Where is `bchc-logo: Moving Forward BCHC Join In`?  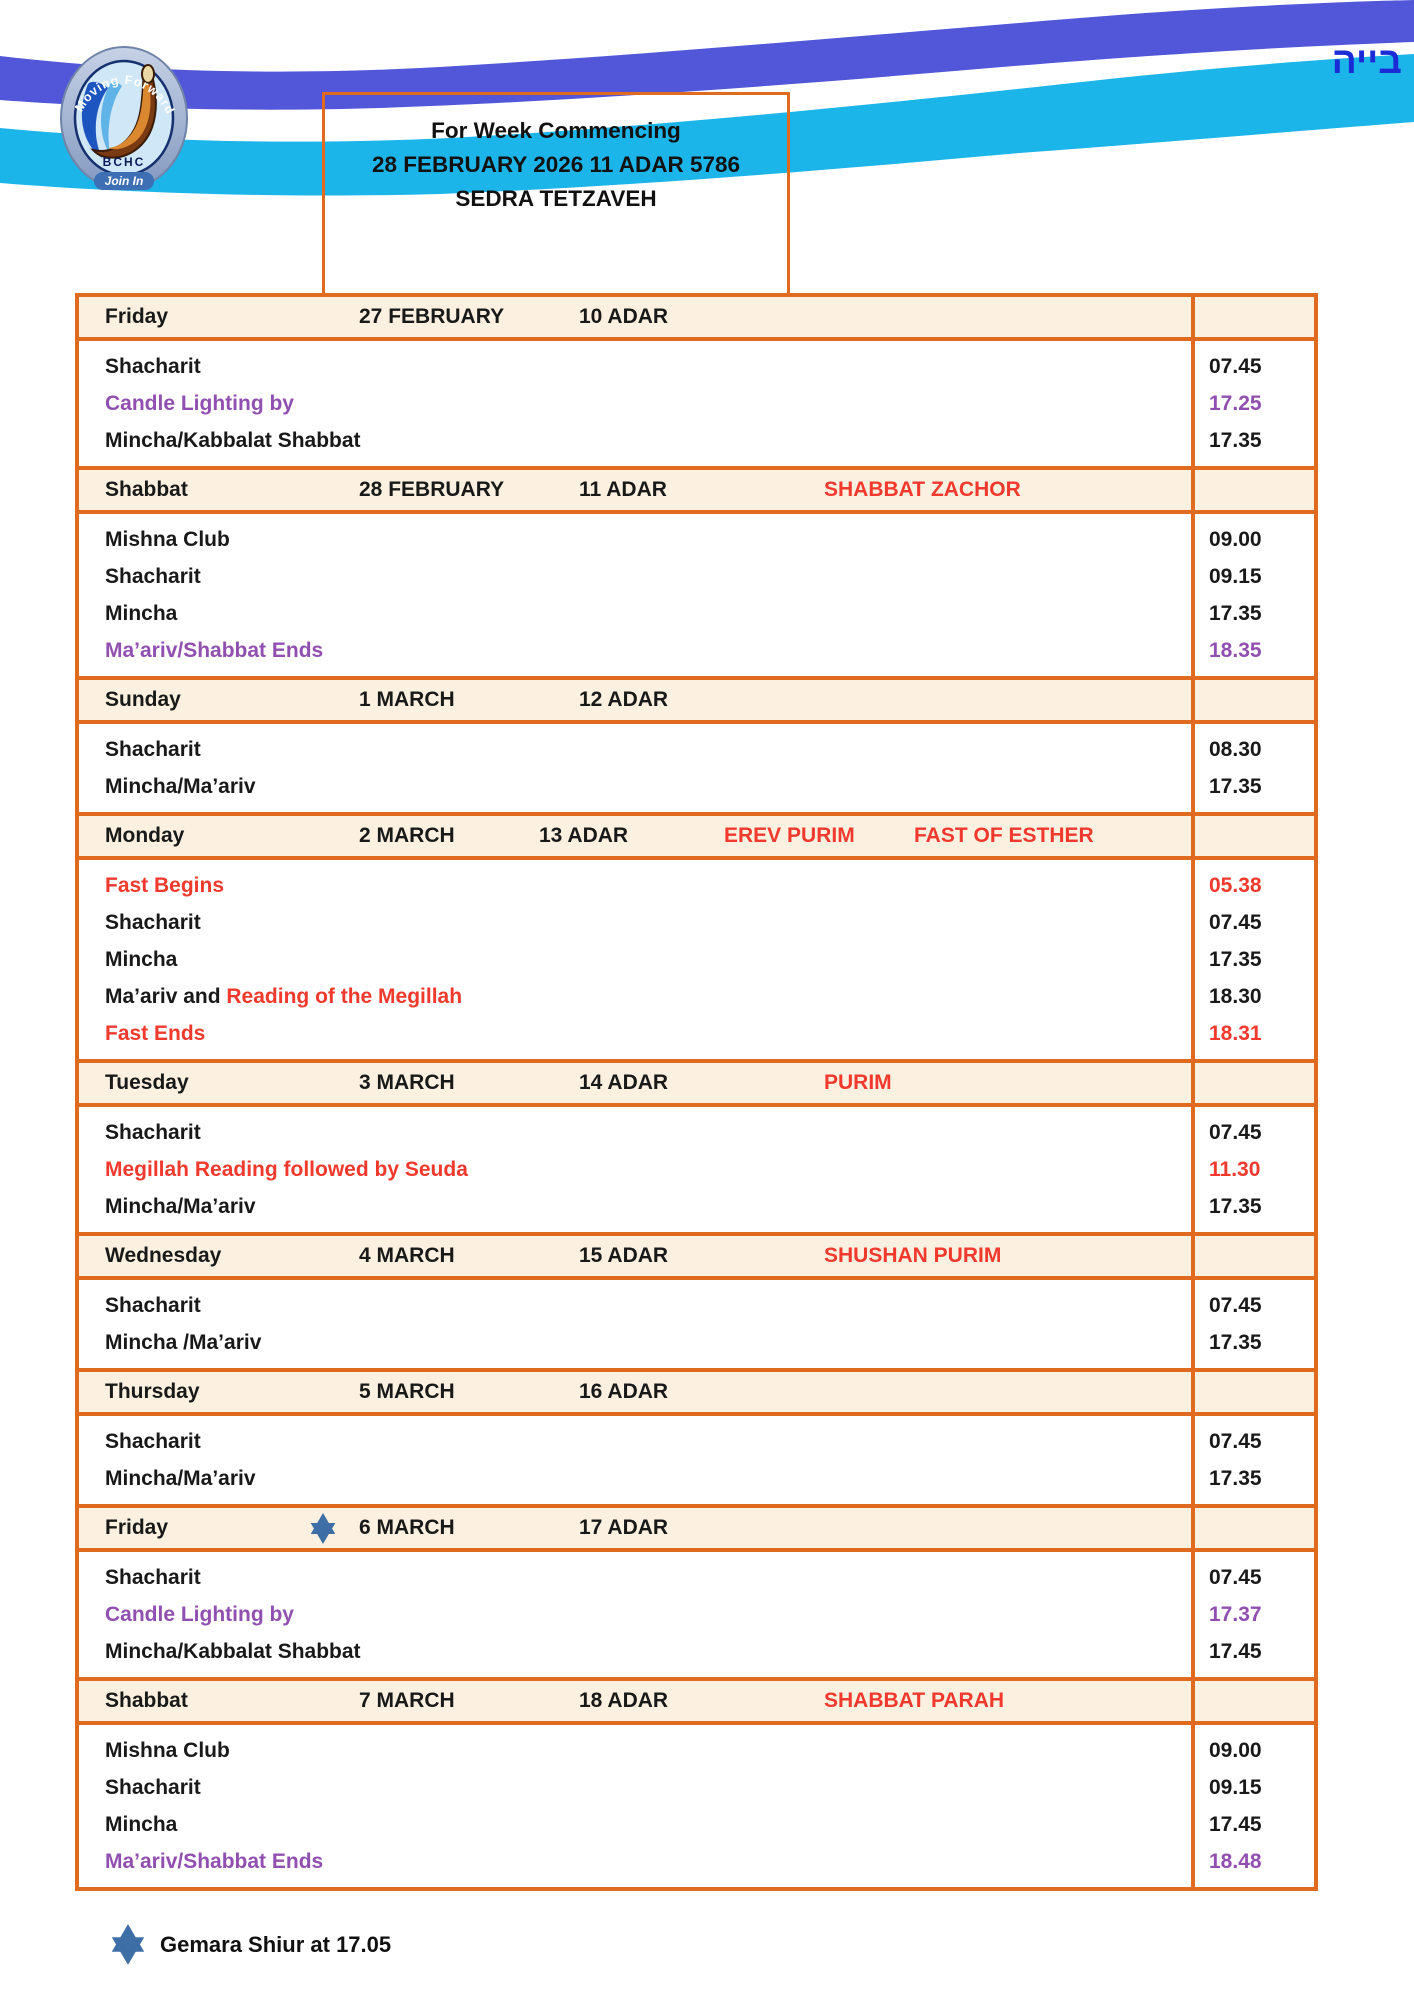
bchc-logo: Moving Forward BCHC Join In is located at coordinates (124, 119).